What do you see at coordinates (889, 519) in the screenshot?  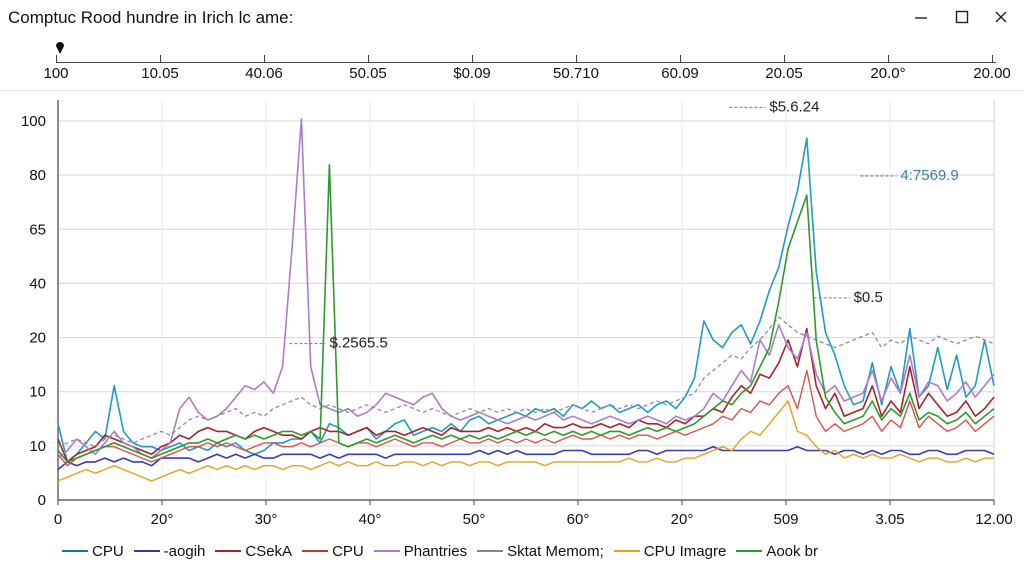 I see `x-tick-label: 3.05` at bounding box center [889, 519].